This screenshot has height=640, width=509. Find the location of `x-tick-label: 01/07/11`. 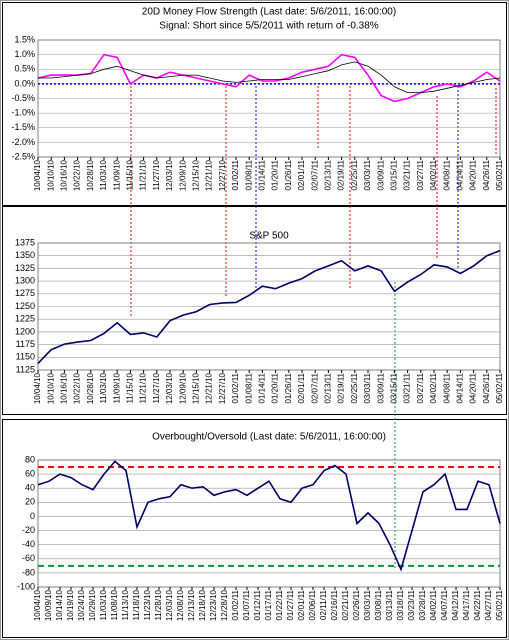

x-tick-label: 01/07/11 is located at coordinates (246, 604).